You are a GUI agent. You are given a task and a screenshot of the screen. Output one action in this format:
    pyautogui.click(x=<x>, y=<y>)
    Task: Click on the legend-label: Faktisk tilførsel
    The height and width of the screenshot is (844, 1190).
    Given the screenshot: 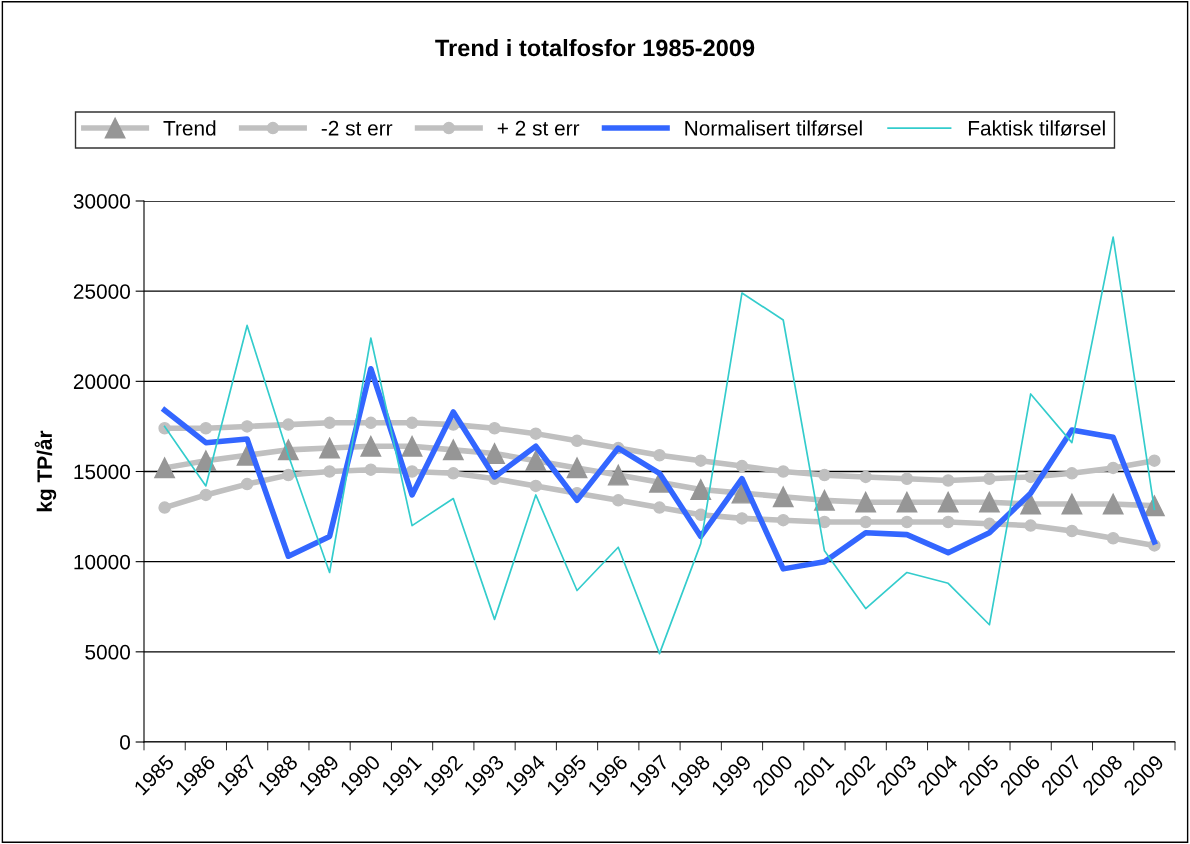 What is the action you would take?
    pyautogui.click(x=1036, y=128)
    